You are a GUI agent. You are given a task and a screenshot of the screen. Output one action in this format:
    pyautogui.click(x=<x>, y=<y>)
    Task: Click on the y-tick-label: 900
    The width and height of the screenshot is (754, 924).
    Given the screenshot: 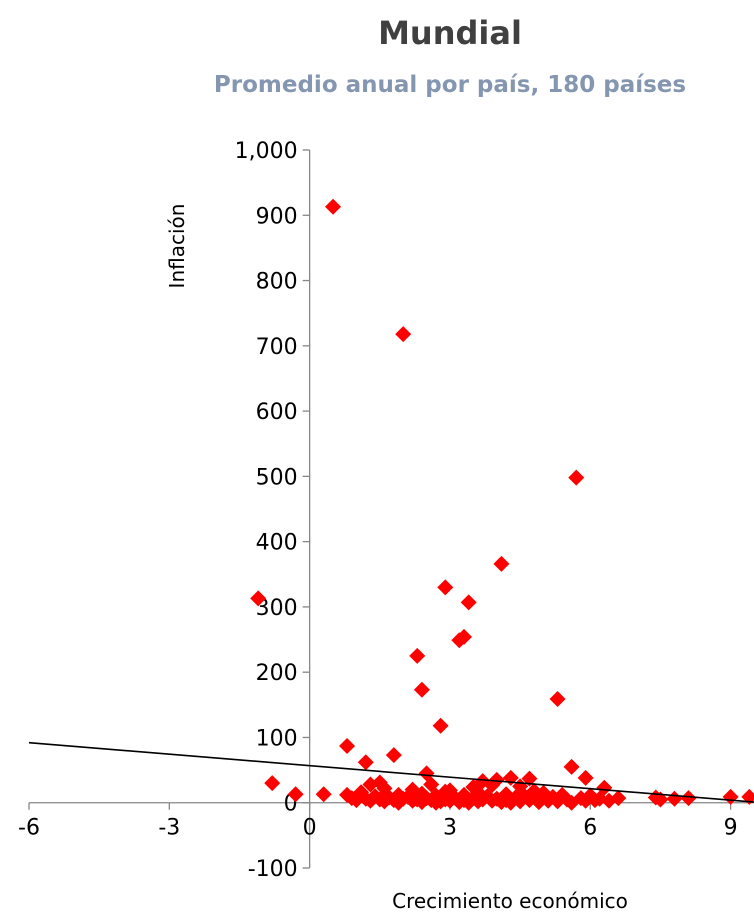 What is the action you would take?
    pyautogui.click(x=277, y=216)
    